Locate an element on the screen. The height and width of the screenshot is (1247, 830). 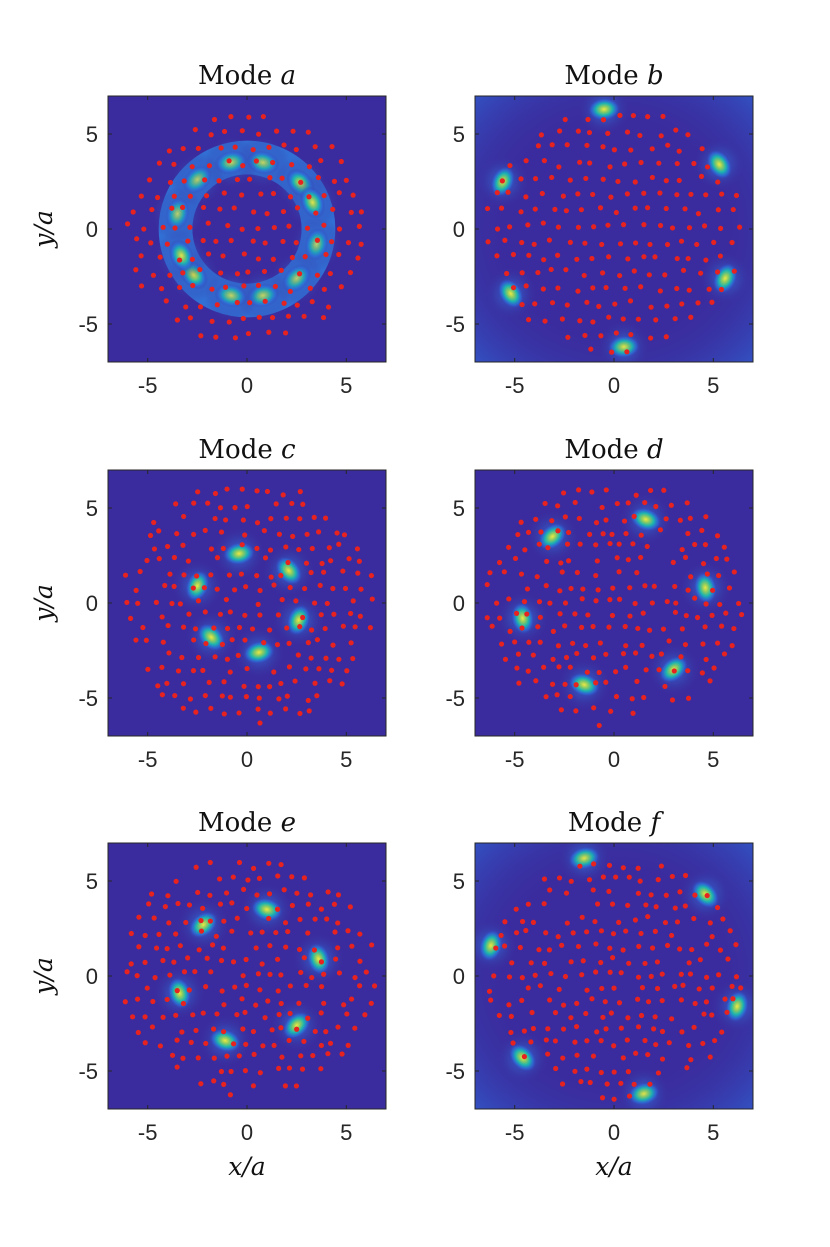
x-tick-label: -5 is located at coordinates (148, 1132).